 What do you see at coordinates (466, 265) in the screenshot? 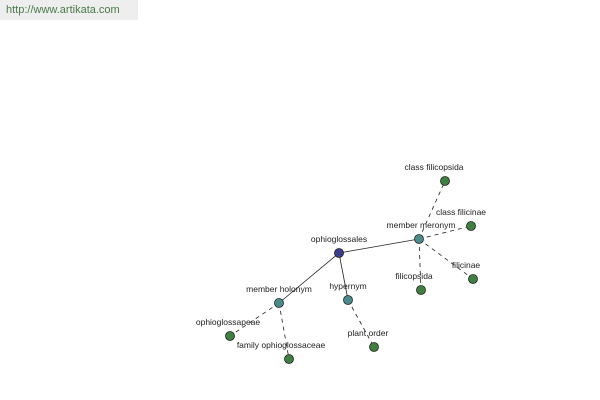
I see `node-label: filicinae` at bounding box center [466, 265].